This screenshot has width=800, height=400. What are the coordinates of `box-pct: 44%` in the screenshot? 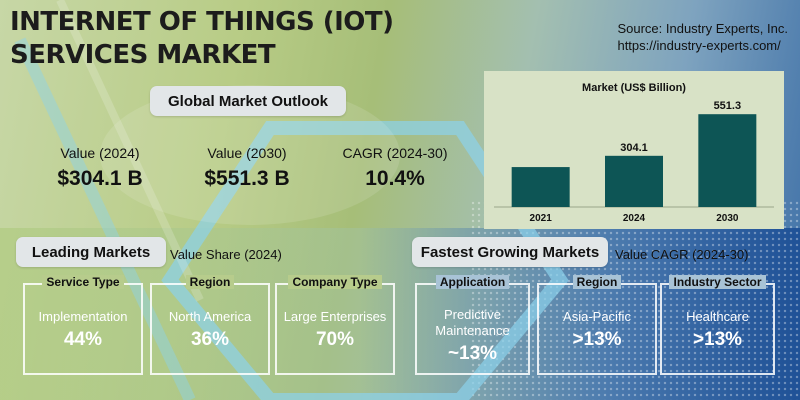 It's located at (83, 339).